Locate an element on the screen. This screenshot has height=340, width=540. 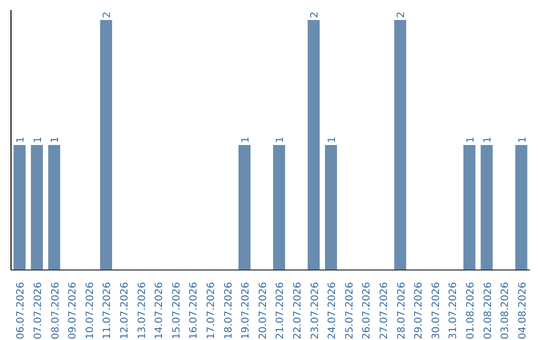
x-tick-label: 03.08.2026 is located at coordinates (506, 311).